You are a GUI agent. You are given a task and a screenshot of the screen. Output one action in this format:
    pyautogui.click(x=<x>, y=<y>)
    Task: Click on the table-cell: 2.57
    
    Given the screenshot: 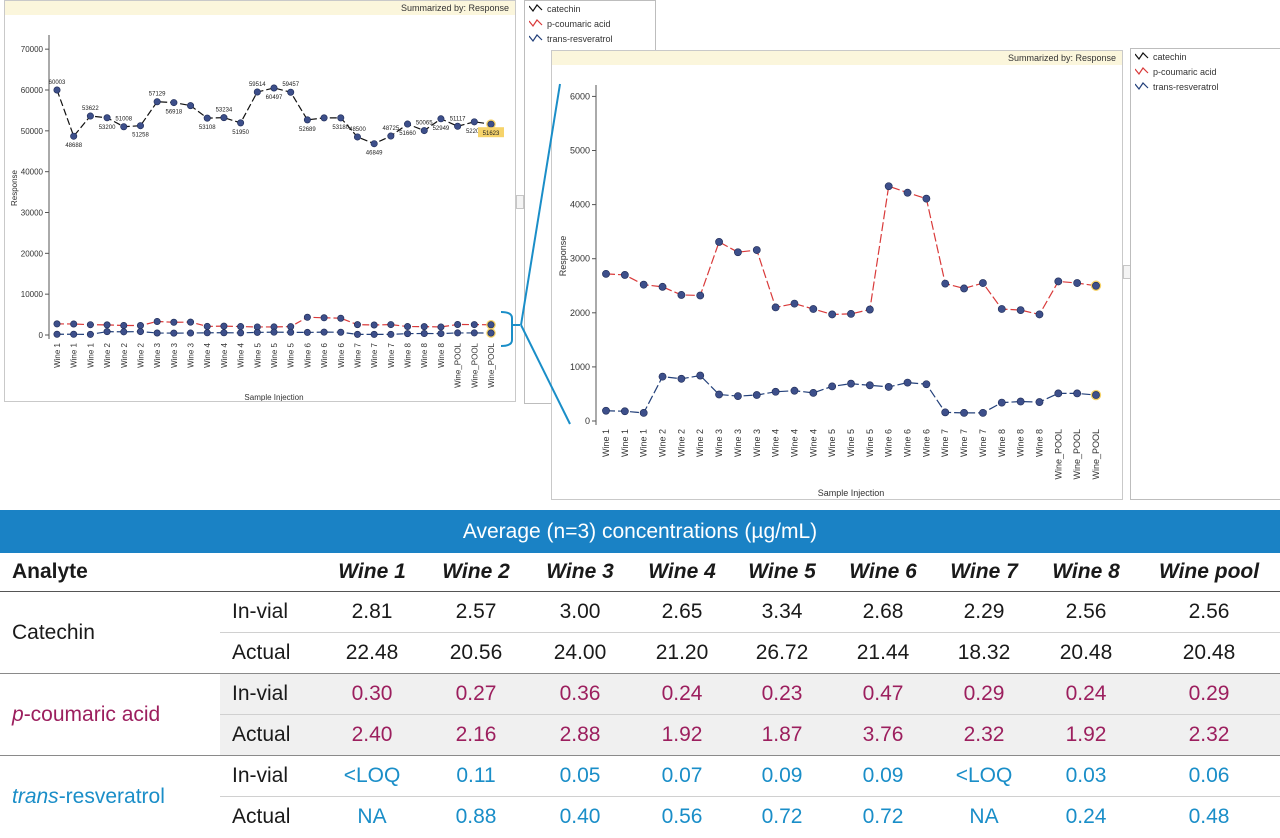 What is the action you would take?
    pyautogui.click(x=476, y=612)
    